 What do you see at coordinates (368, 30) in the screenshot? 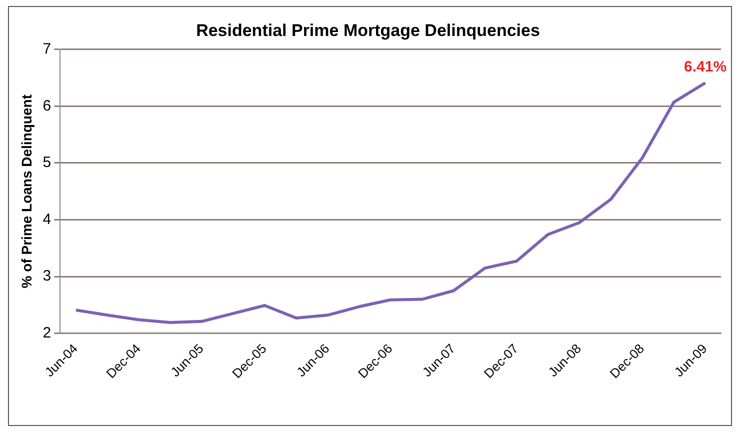
I see `chart-title: Residential Prime Mortgage Delinquencies` at bounding box center [368, 30].